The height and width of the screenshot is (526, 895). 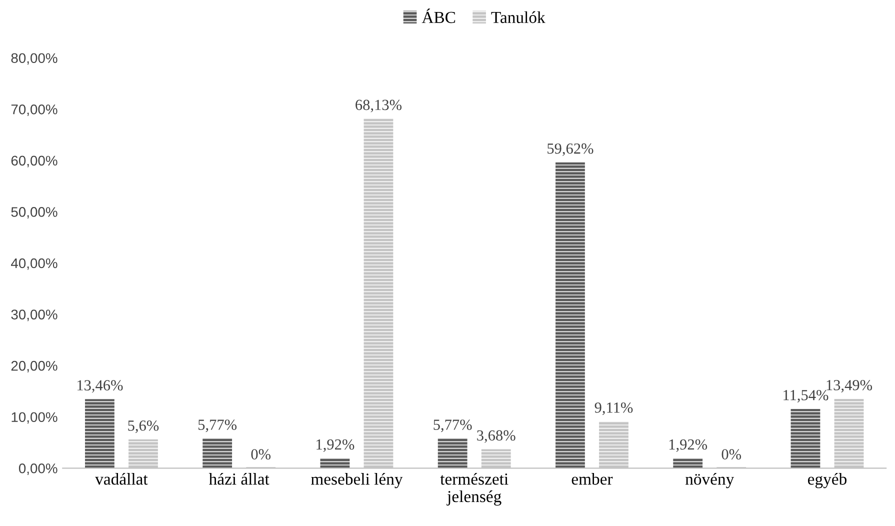 I want to click on x-tick-label: növény, so click(x=709, y=480).